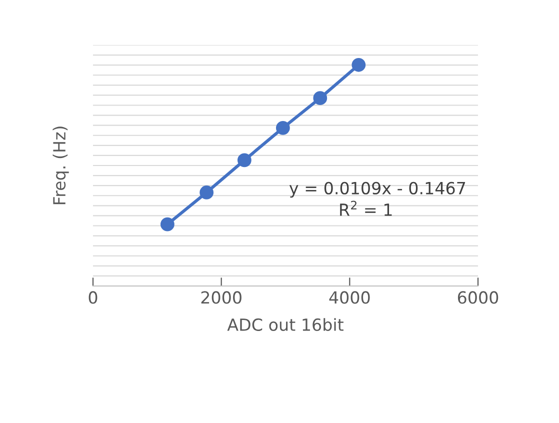  What do you see at coordinates (93, 297) in the screenshot?
I see `x-tick-label: 0` at bounding box center [93, 297].